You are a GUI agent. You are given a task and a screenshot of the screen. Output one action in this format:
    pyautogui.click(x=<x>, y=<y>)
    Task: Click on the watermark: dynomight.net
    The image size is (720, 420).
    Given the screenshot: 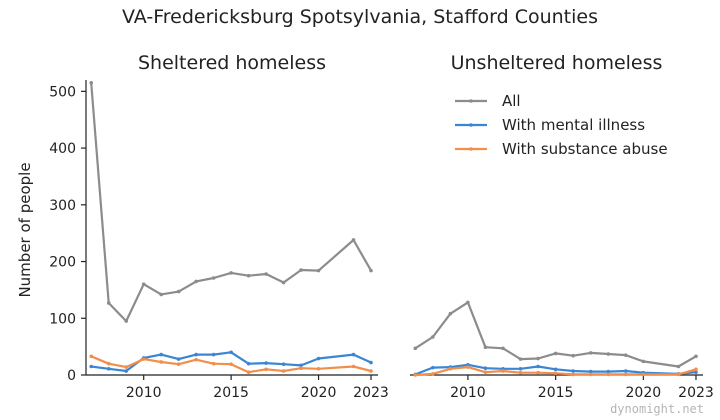 What is the action you would take?
    pyautogui.click(x=657, y=409)
    